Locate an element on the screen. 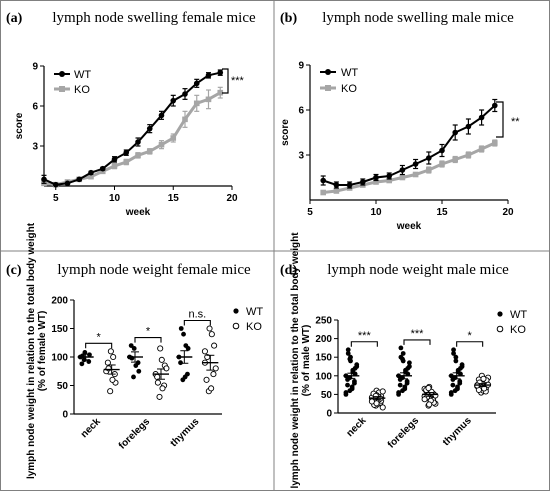 The width and height of the screenshot is (550, 491). panel-b-legend: WT KO is located at coordinates (339, 81).